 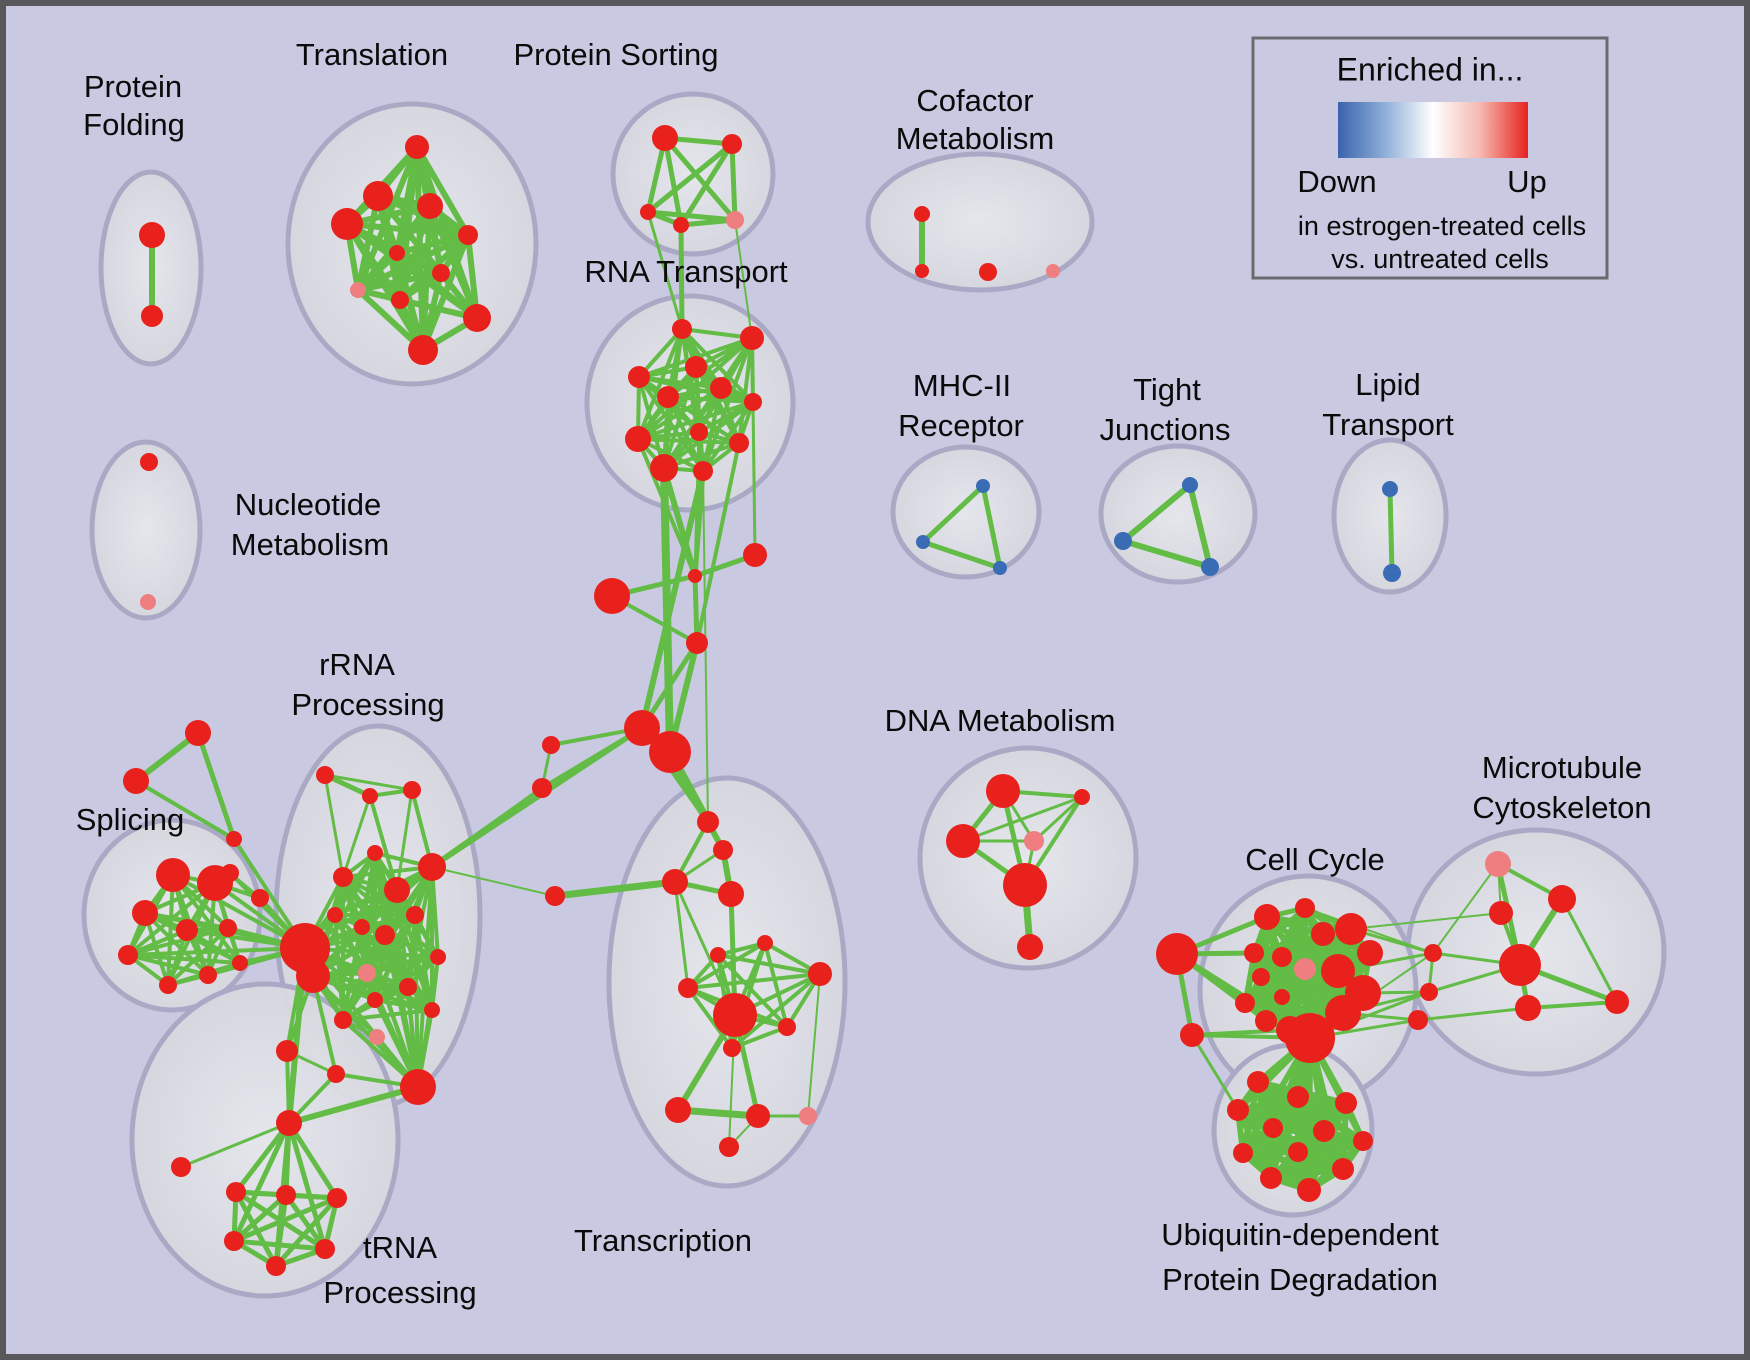 What do you see at coordinates (961, 425) in the screenshot?
I see `cluster-label-mhc-ii-receptor: Receptor` at bounding box center [961, 425].